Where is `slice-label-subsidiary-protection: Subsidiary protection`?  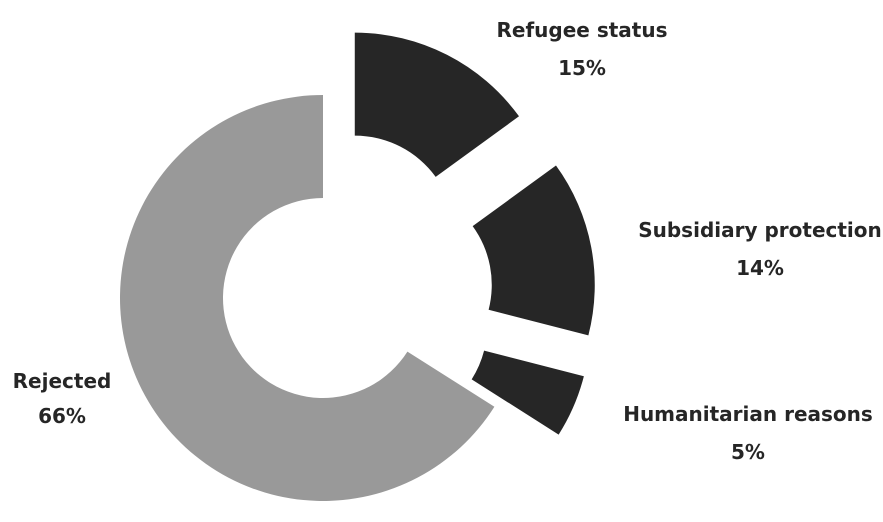
slice-label-subsidiary-protection: Subsidiary protection is located at coordinates (760, 230).